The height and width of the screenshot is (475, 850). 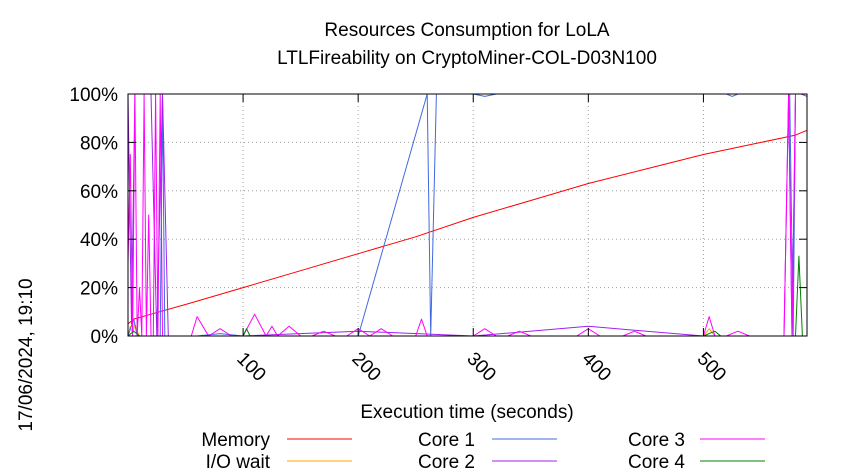 I want to click on chart-title: Resources Consumption for LoLA, so click(x=466, y=30).